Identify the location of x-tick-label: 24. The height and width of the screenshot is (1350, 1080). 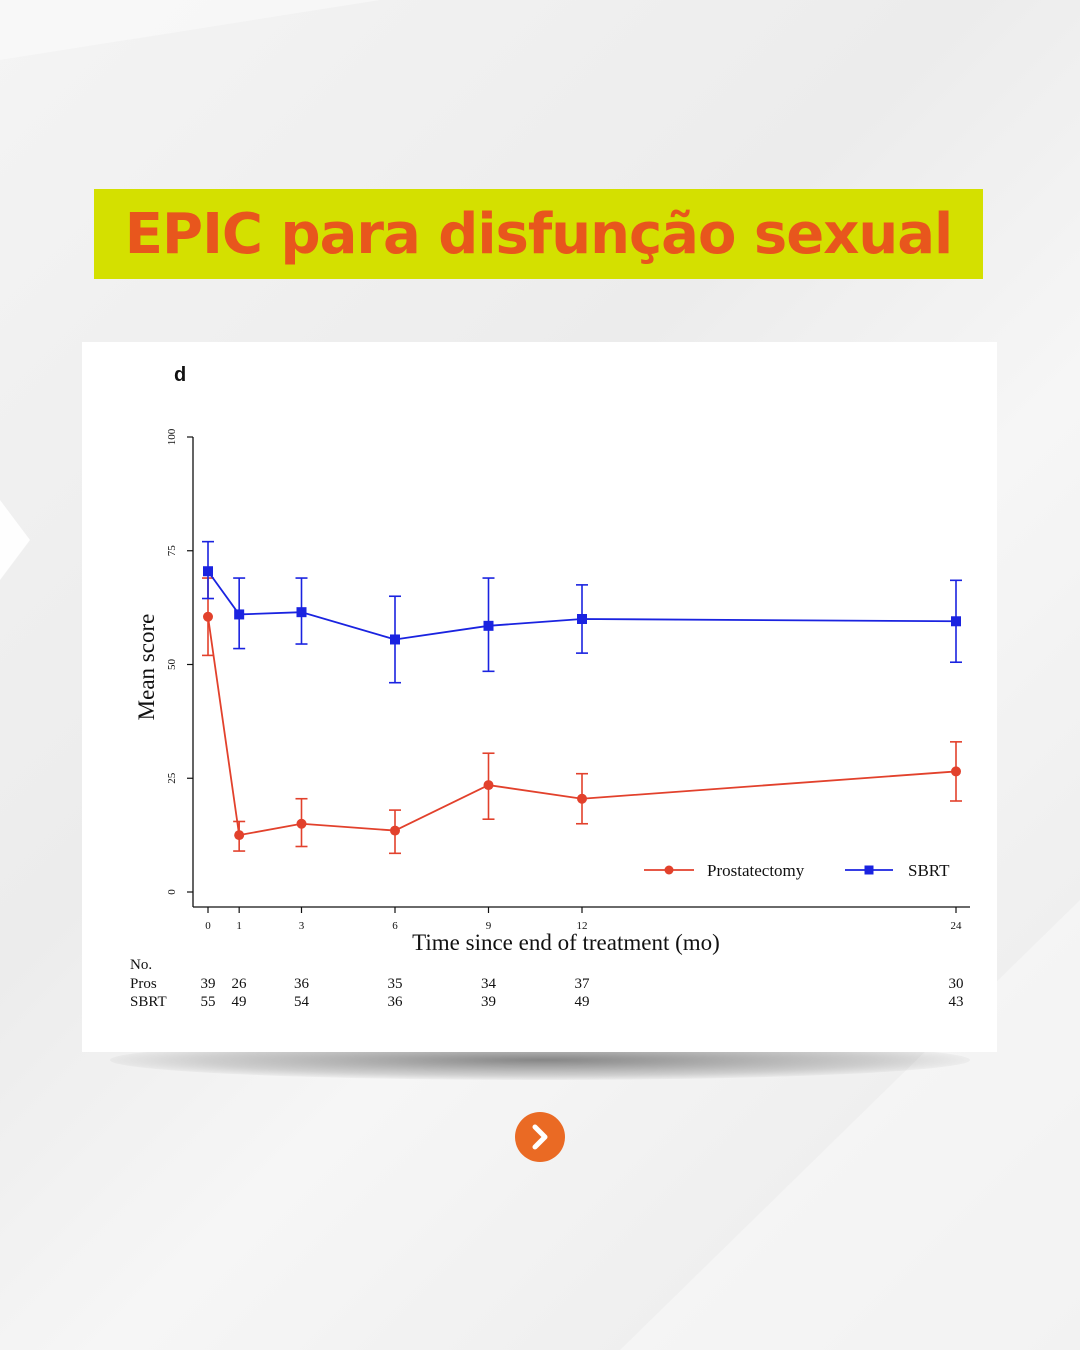
(957, 926).